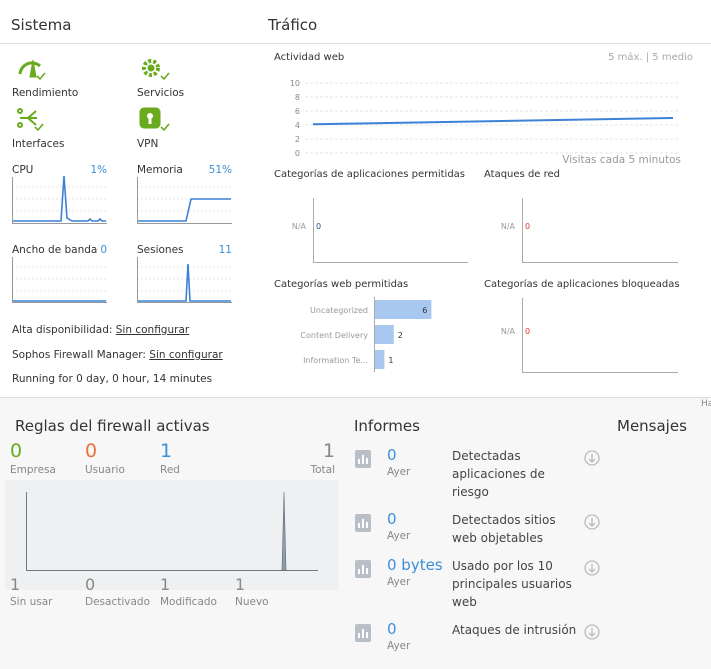  What do you see at coordinates (150, 120) in the screenshot?
I see `icon-lock` at bounding box center [150, 120].